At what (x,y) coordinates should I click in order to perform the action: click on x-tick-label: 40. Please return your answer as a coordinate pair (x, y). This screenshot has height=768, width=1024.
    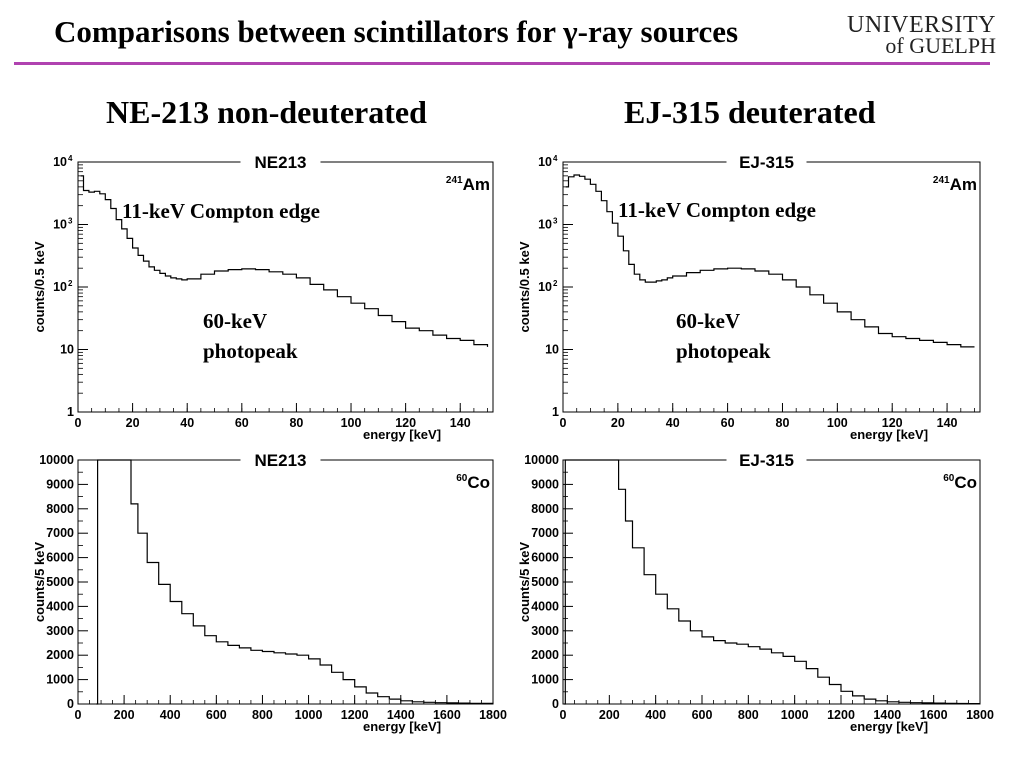
    Looking at the image, I should click on (187, 423).